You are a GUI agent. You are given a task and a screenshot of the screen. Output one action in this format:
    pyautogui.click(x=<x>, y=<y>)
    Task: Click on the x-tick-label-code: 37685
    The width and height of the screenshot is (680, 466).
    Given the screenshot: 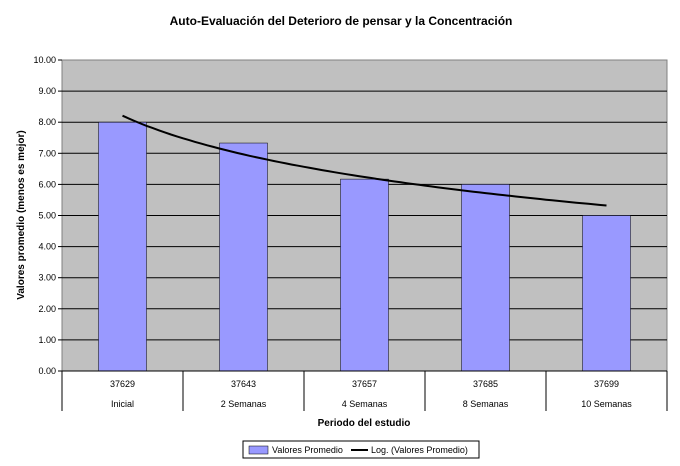 What is the action you would take?
    pyautogui.click(x=485, y=384)
    